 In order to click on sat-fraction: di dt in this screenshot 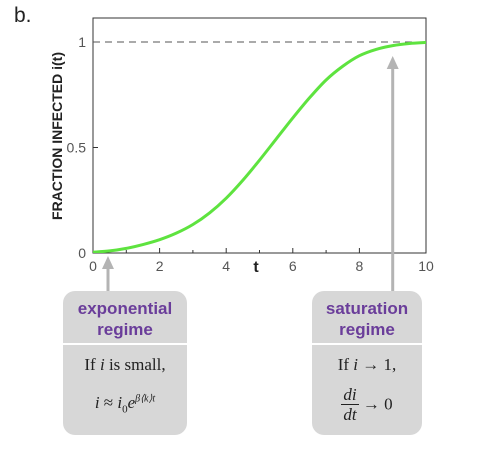, I will do `click(349, 404)`.